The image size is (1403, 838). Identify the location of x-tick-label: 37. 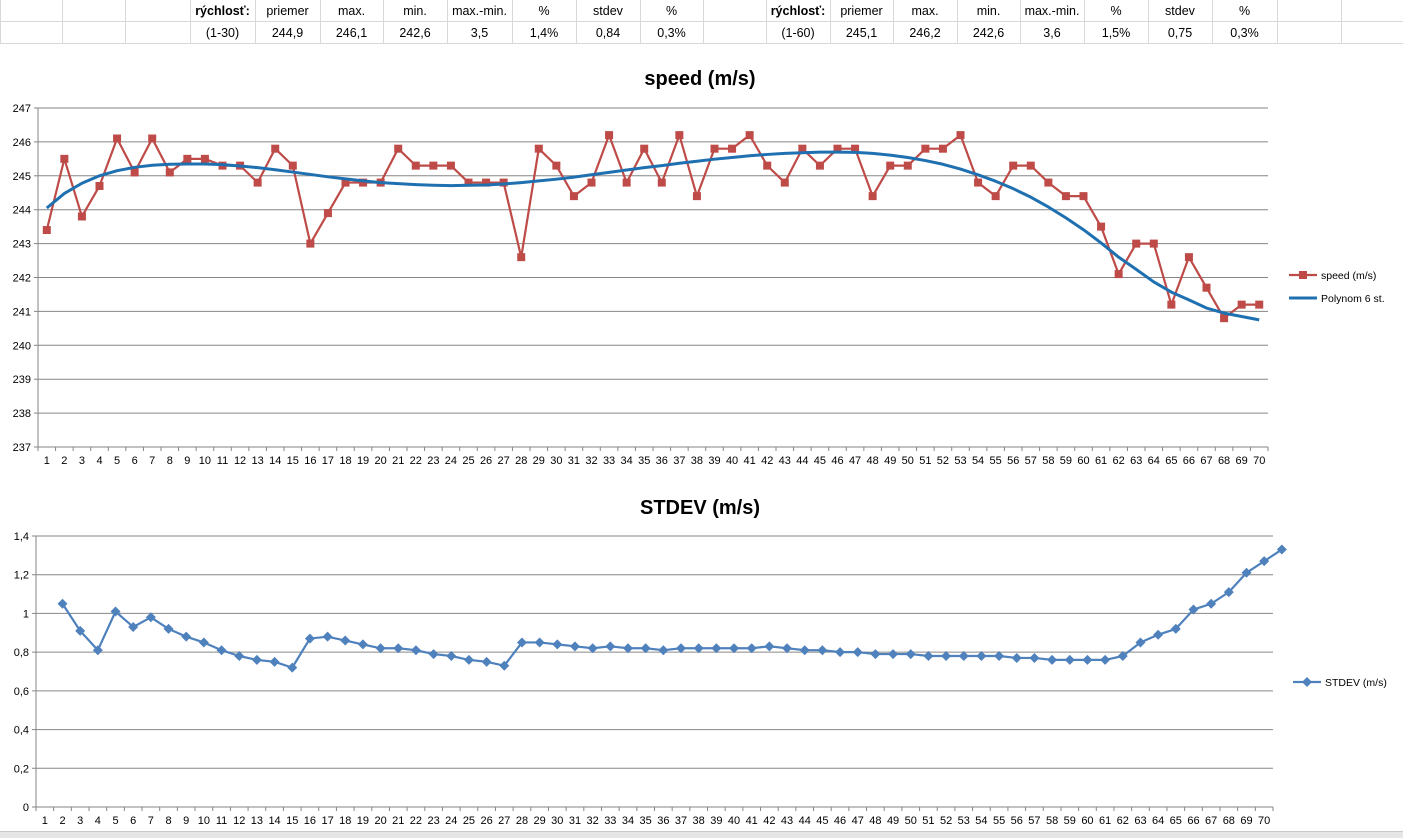
(679, 461).